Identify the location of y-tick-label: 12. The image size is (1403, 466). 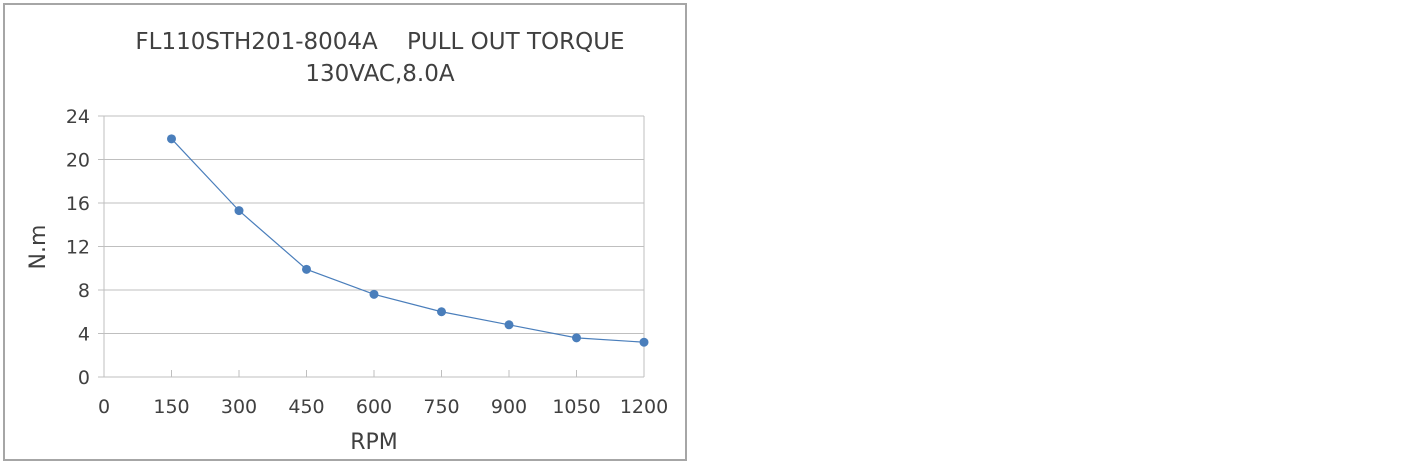
(78, 248).